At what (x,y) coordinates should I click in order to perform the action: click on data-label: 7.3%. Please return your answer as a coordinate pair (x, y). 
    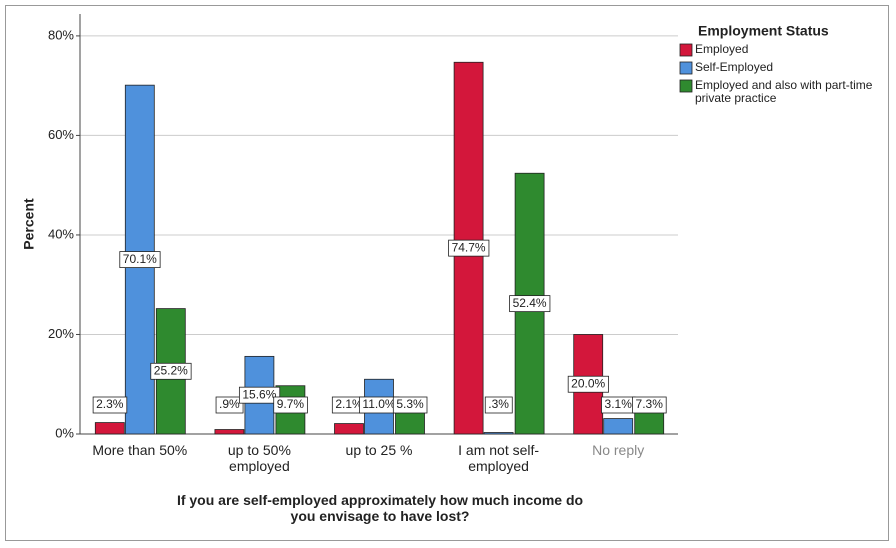
    Looking at the image, I should click on (650, 404).